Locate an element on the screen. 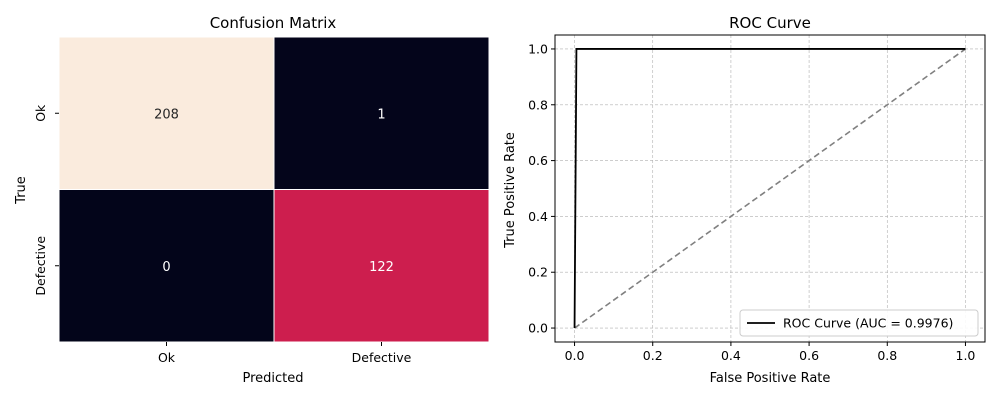  roc-x-tick-label: 0.4 is located at coordinates (731, 355).